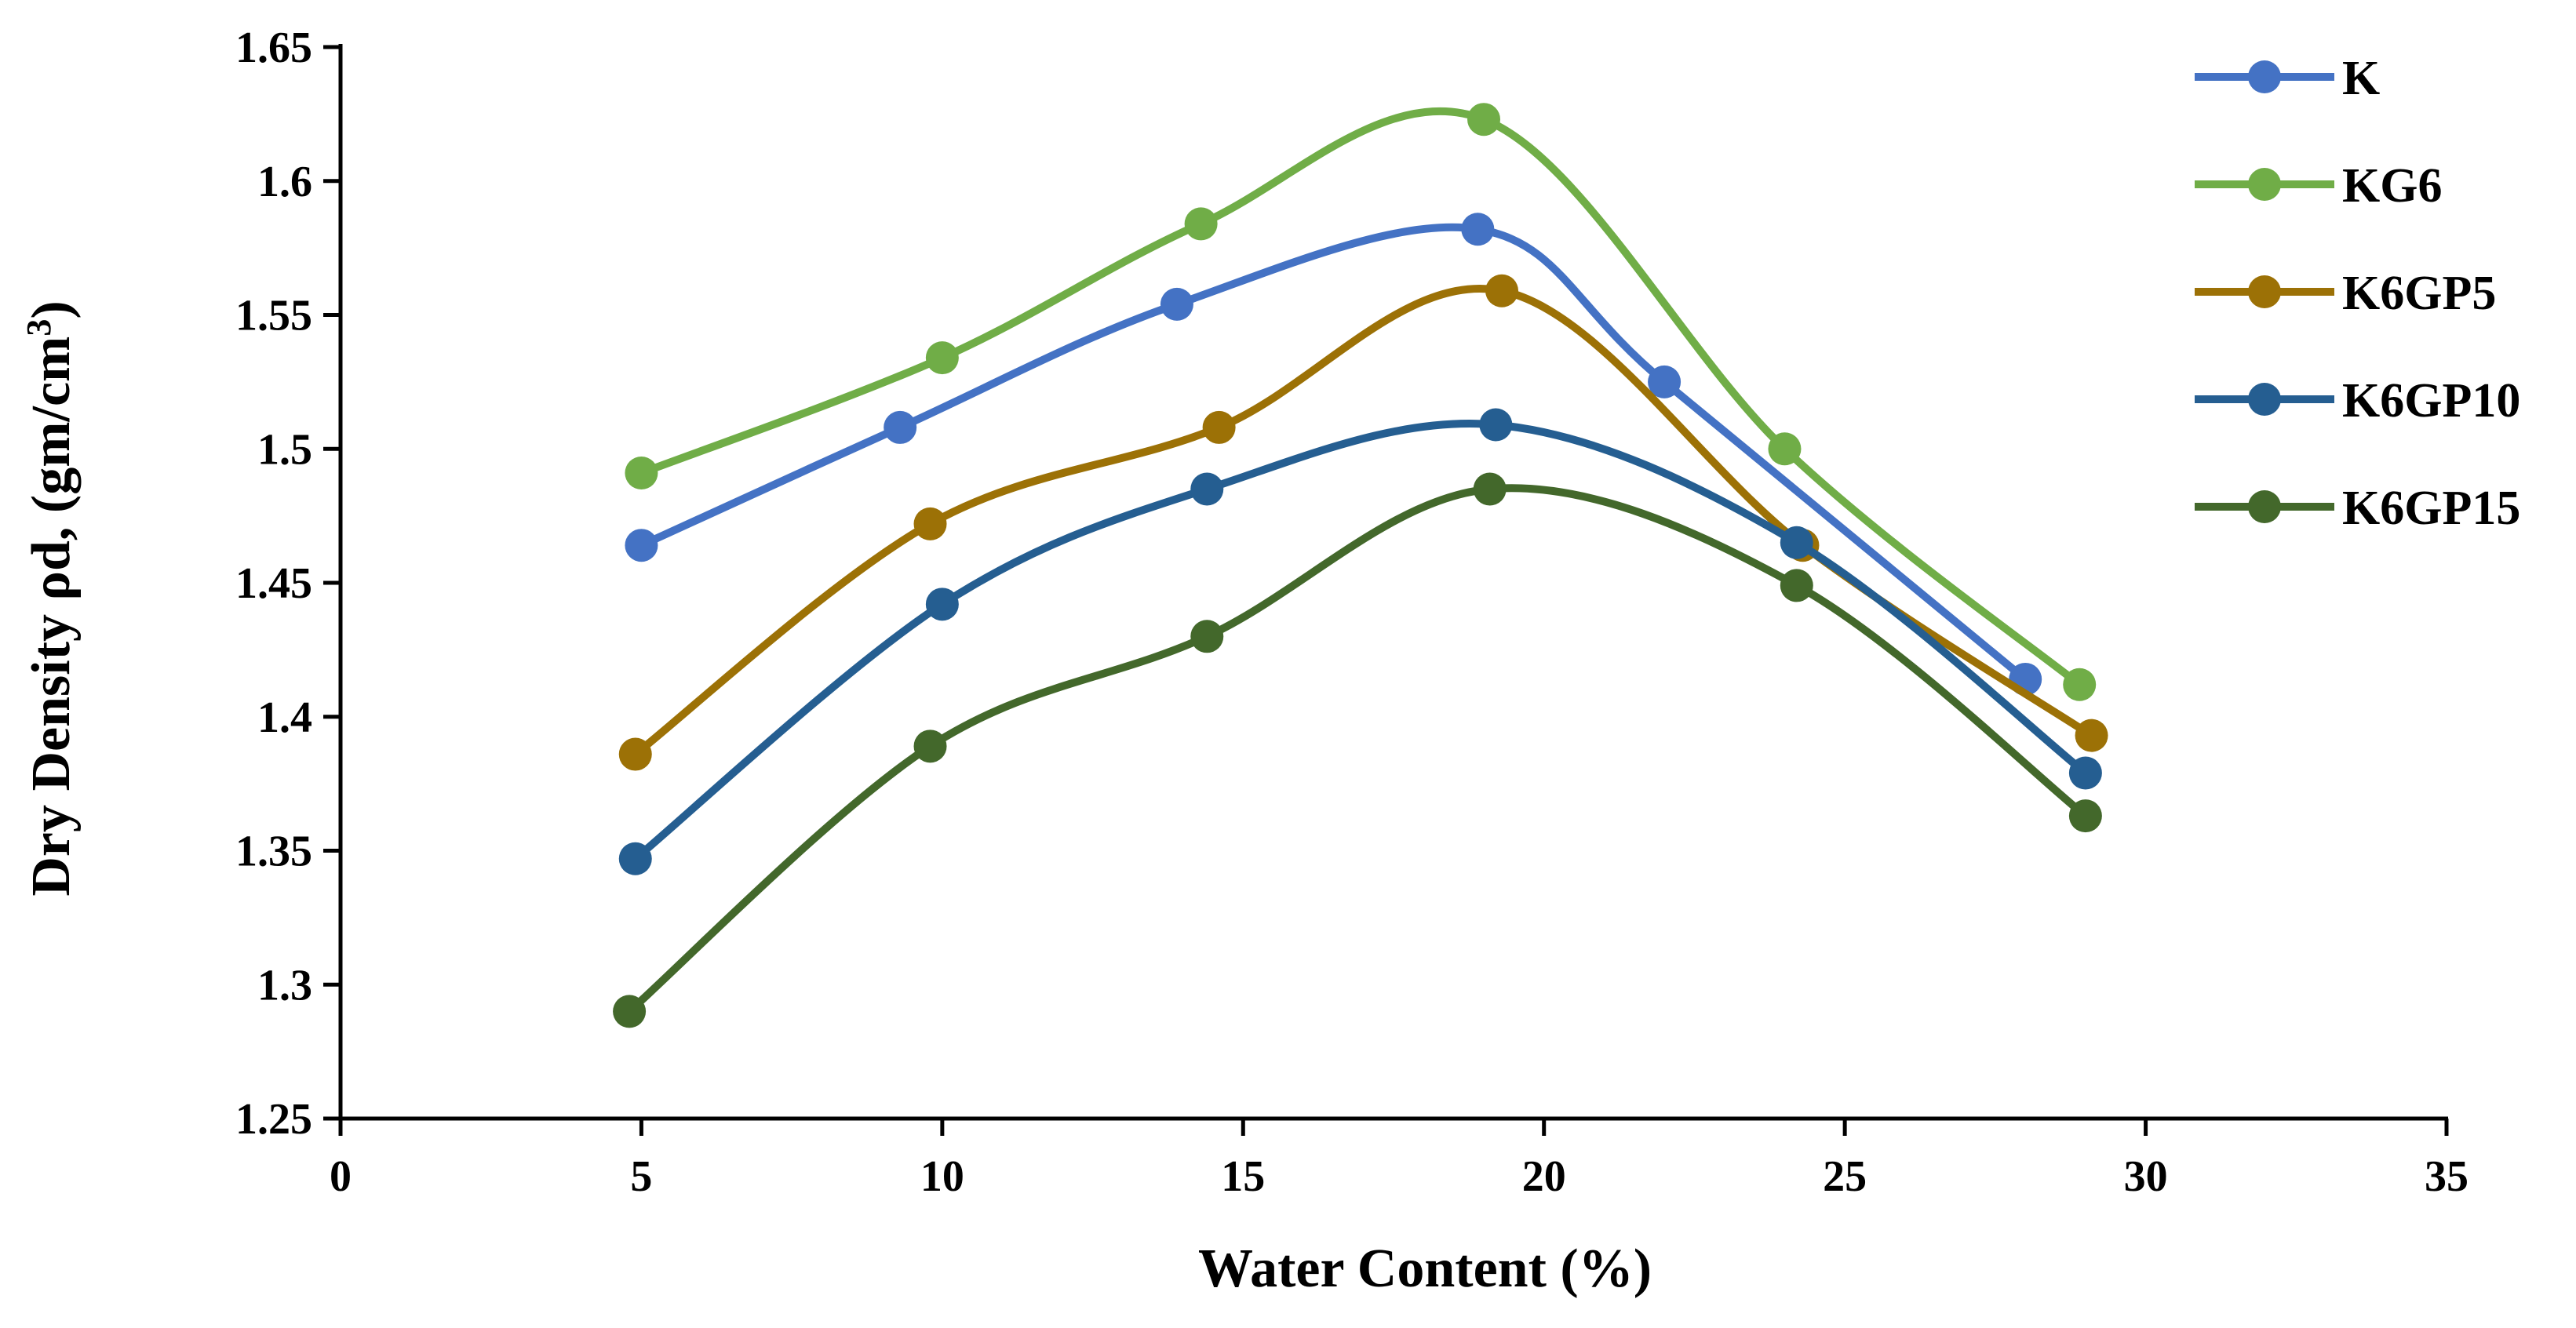 Image resolution: width=2576 pixels, height=1328 pixels. I want to click on legend-entry-k: K, so click(2287, 78).